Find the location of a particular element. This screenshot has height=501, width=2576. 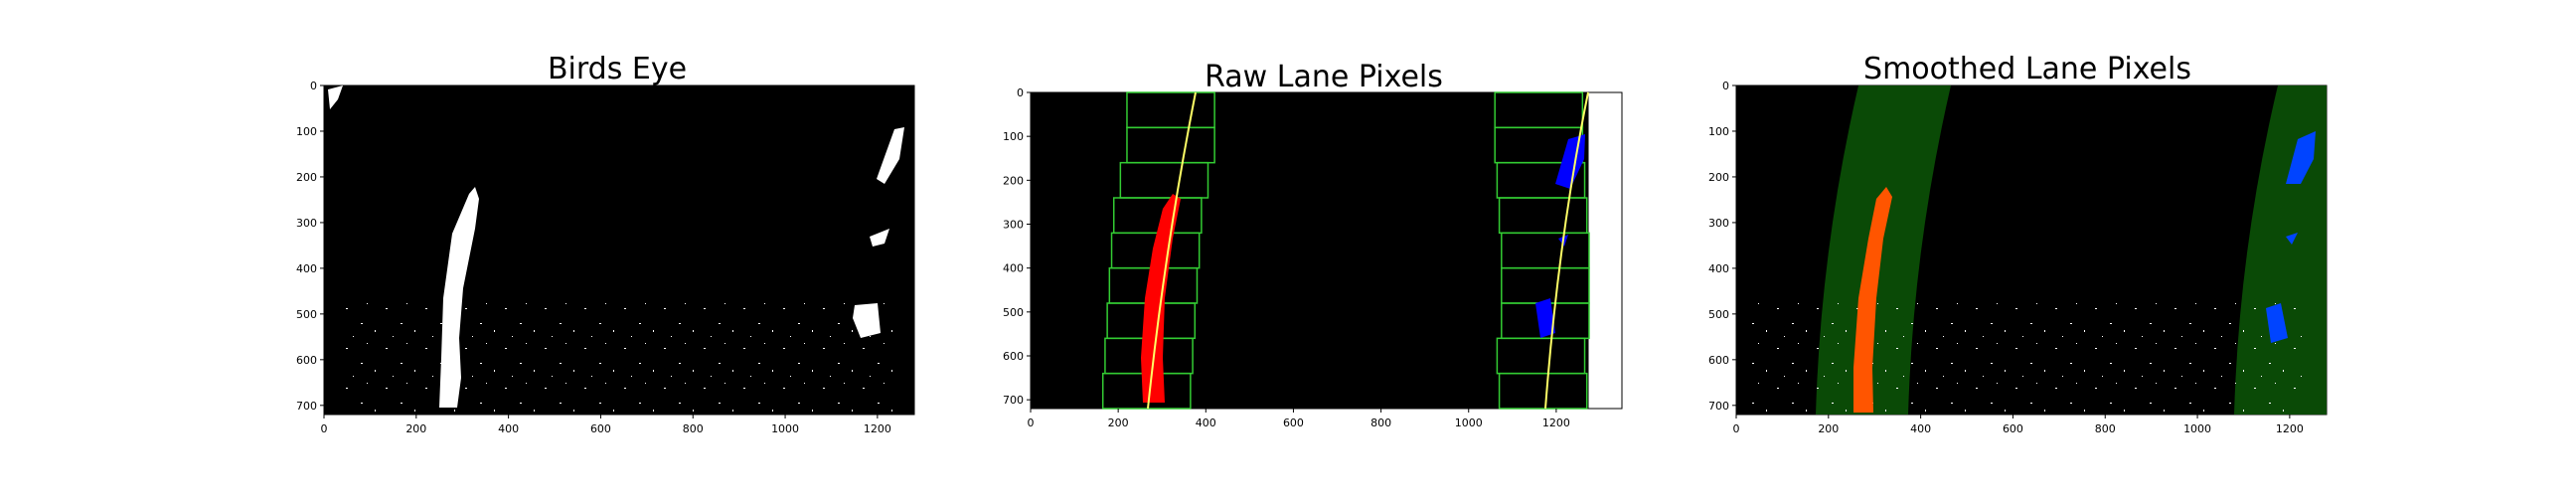

chart-title: Smoothed Lane Pixels is located at coordinates (2027, 69).